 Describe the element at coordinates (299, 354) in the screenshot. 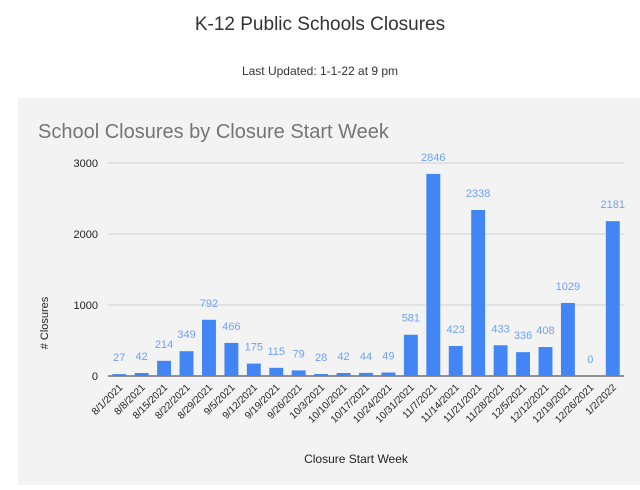

I see `data-label: 79` at that location.